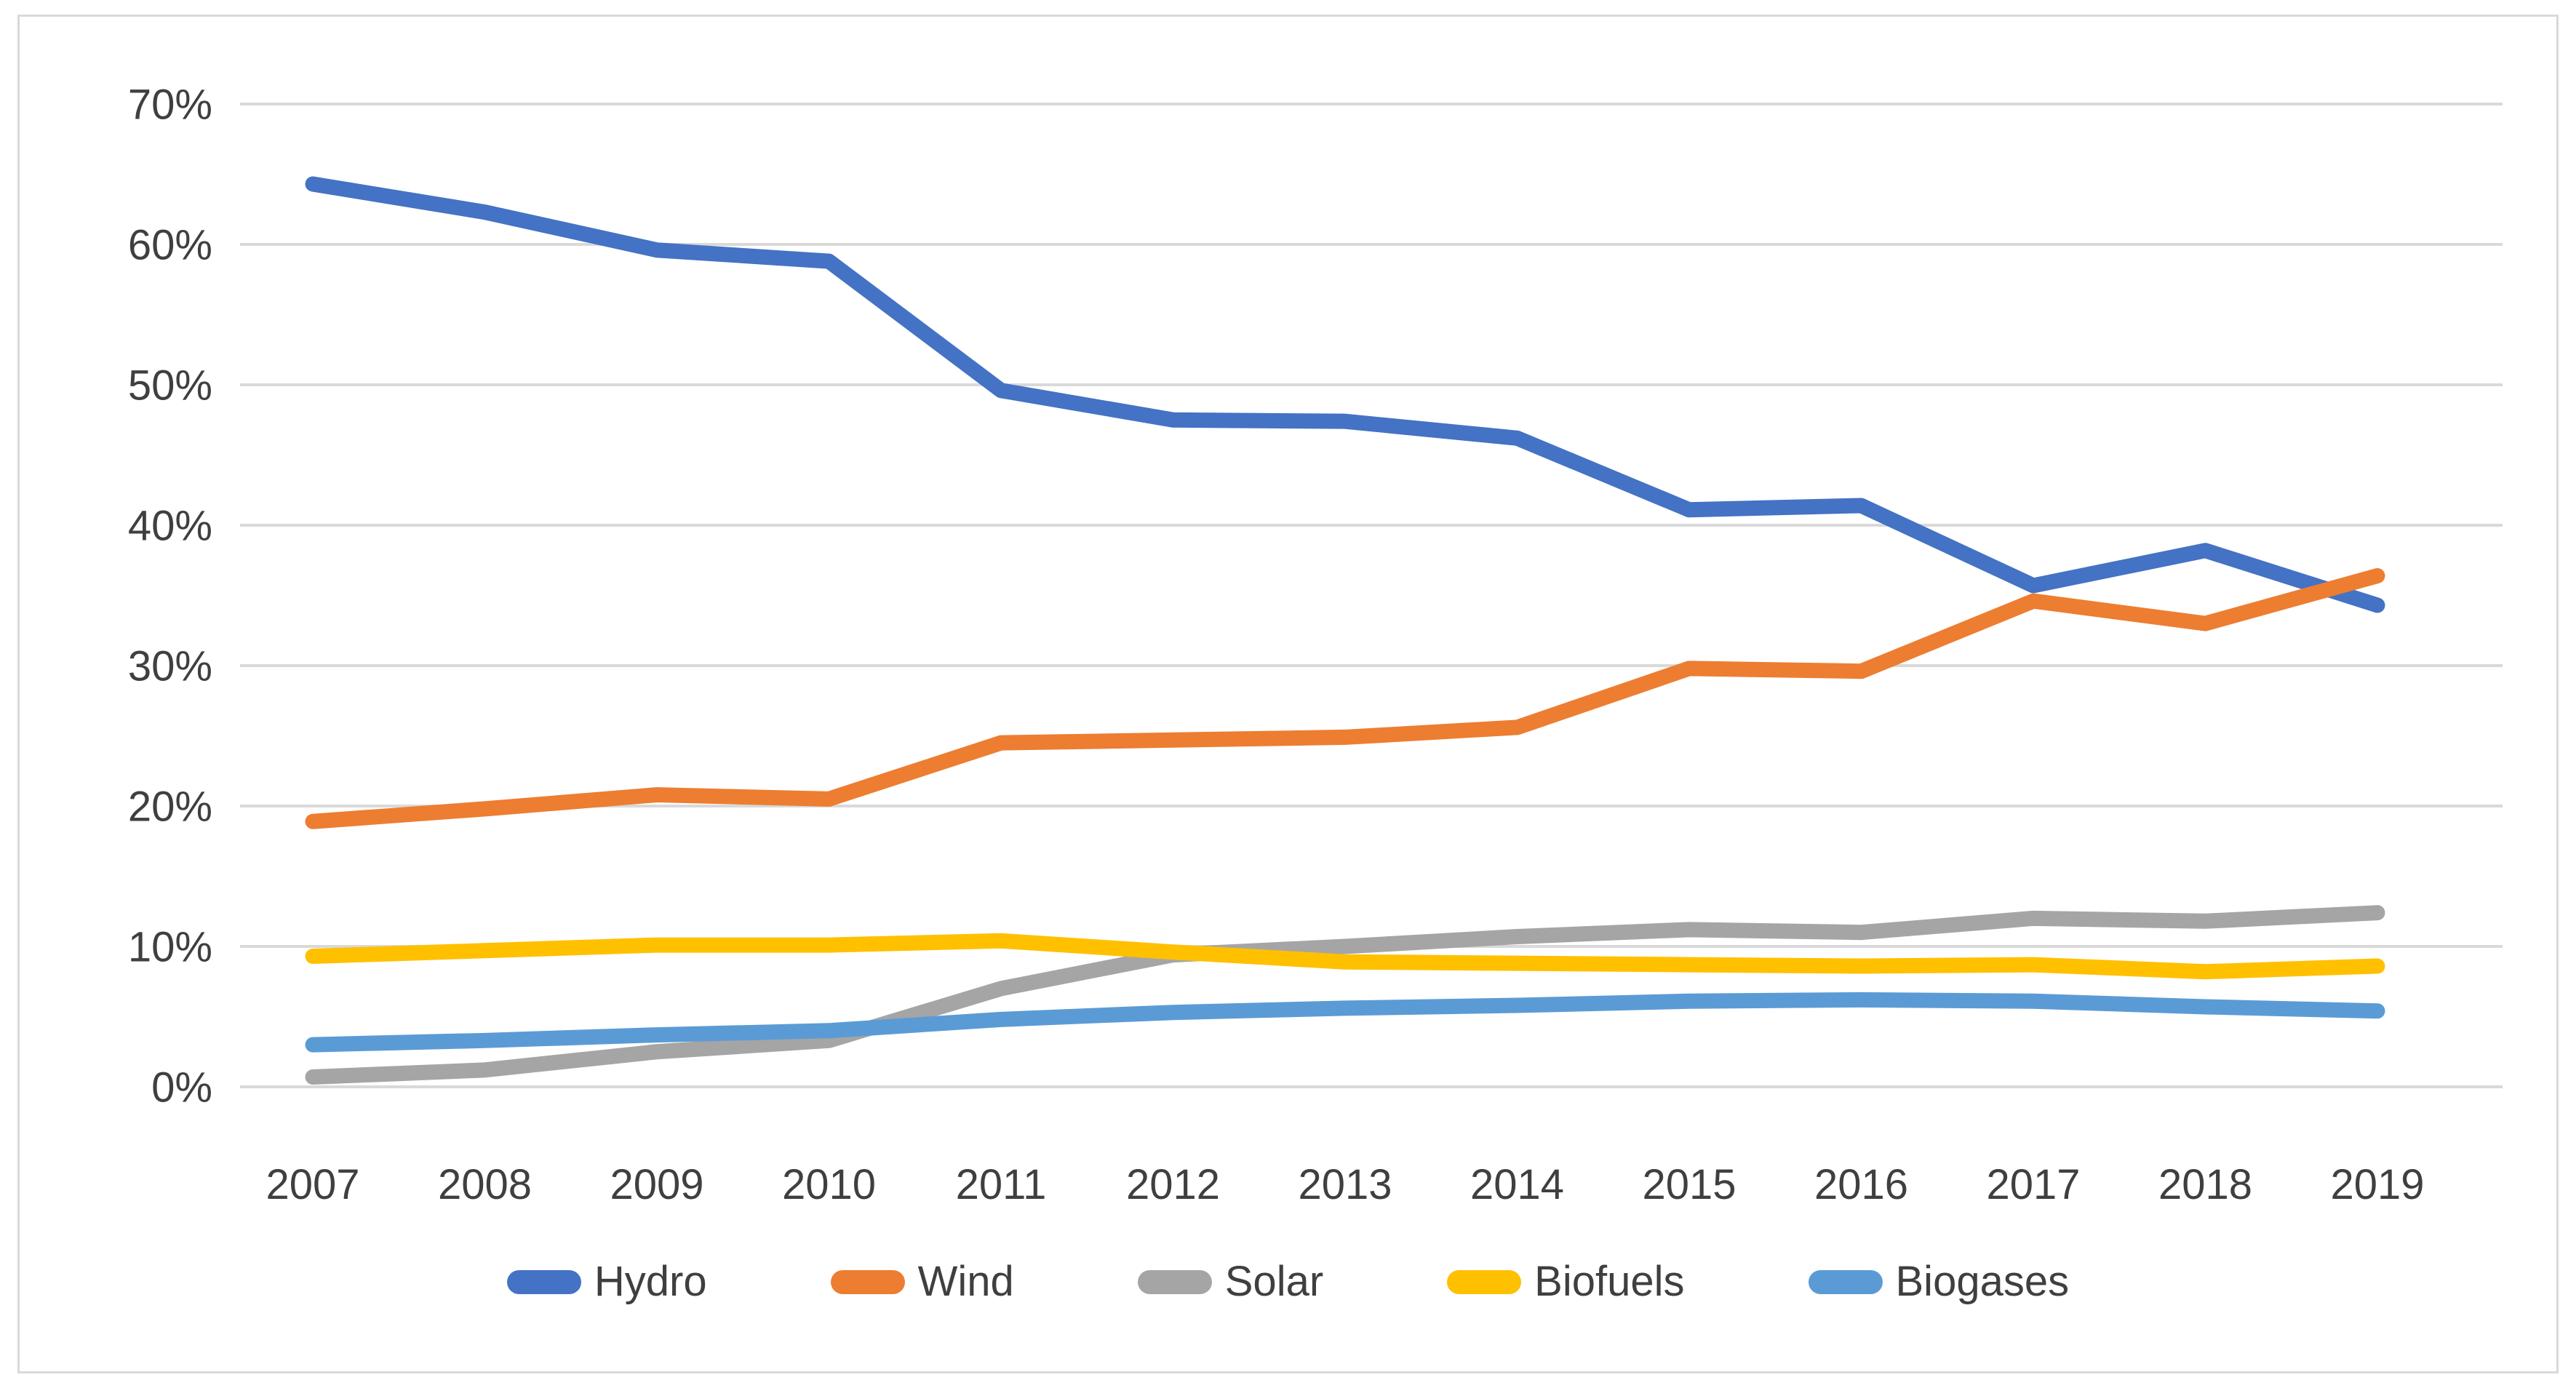  Describe the element at coordinates (1274, 1281) in the screenshot. I see `legend-label-solar: Solar` at that location.